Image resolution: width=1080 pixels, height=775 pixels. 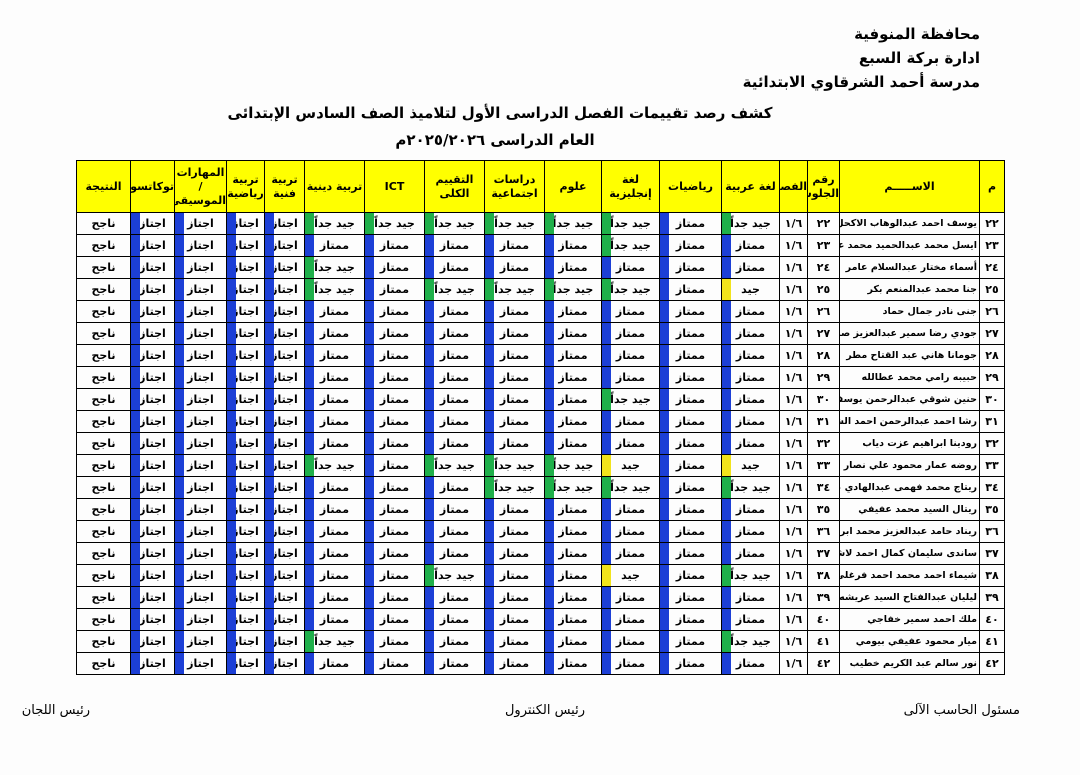 I want to click on column-header: دراسات اجتماعية, so click(x=514, y=186).